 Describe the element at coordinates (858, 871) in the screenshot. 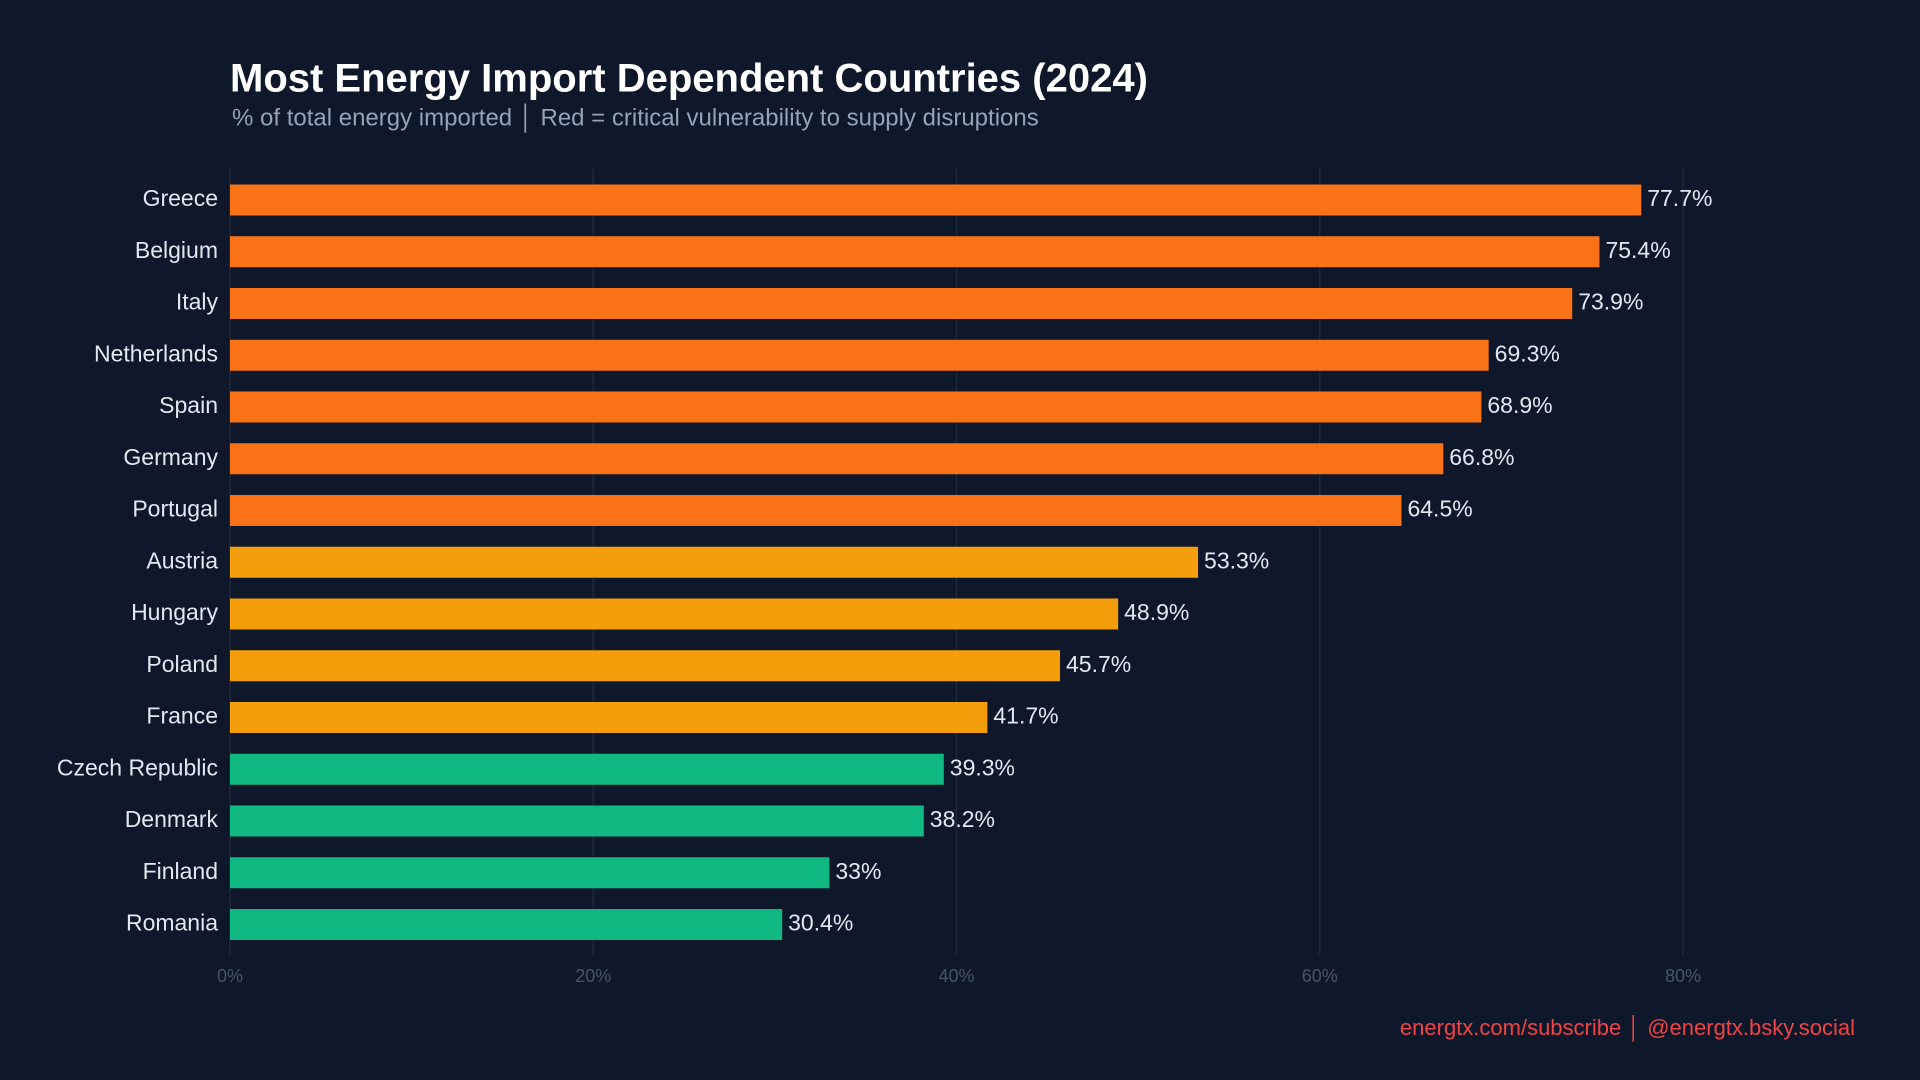

I see `value-label: 33%` at that location.